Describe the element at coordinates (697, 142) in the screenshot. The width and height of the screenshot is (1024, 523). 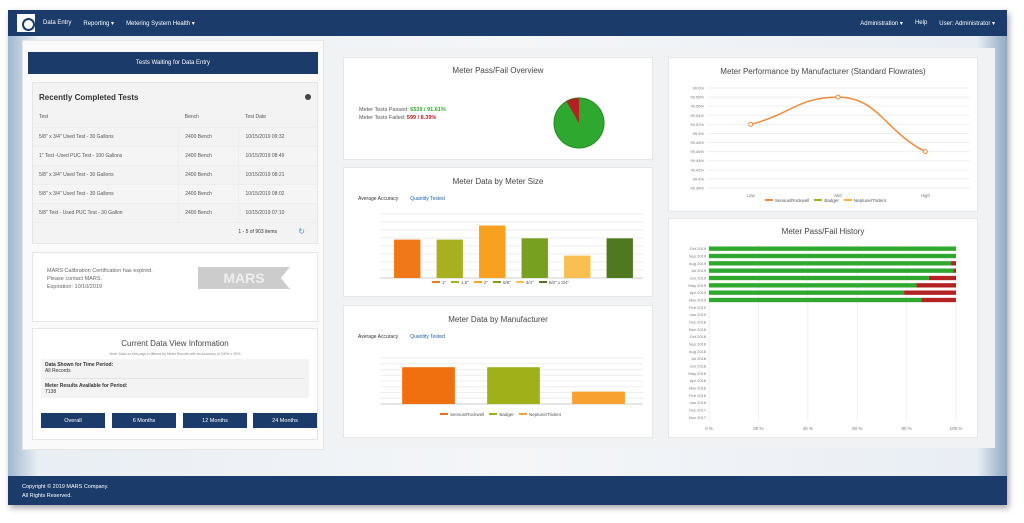
I see `y-tick-label: 99.48%` at that location.